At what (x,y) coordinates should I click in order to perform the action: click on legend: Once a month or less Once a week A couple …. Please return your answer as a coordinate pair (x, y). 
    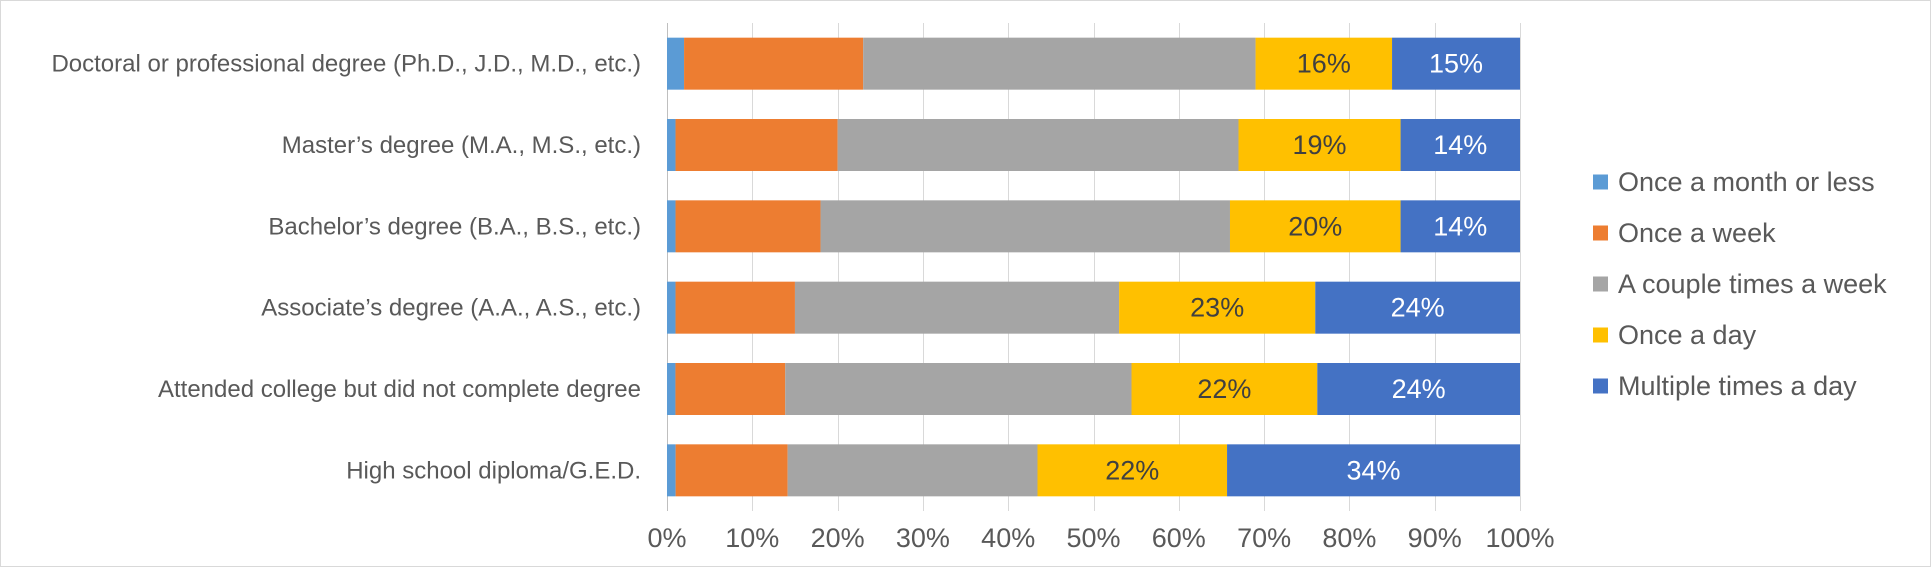
    Looking at the image, I should click on (1740, 284).